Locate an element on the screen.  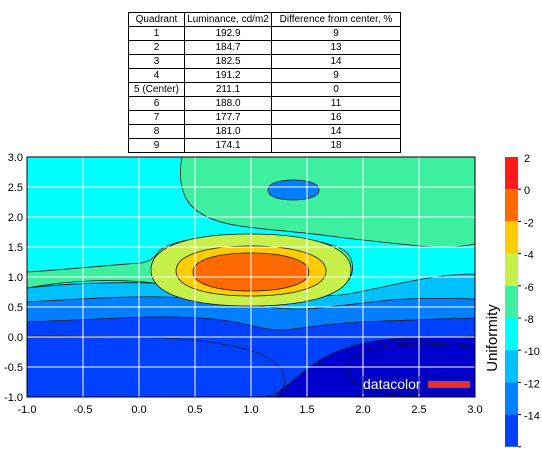
colorbar-tick-label: 0 is located at coordinates (527, 191).